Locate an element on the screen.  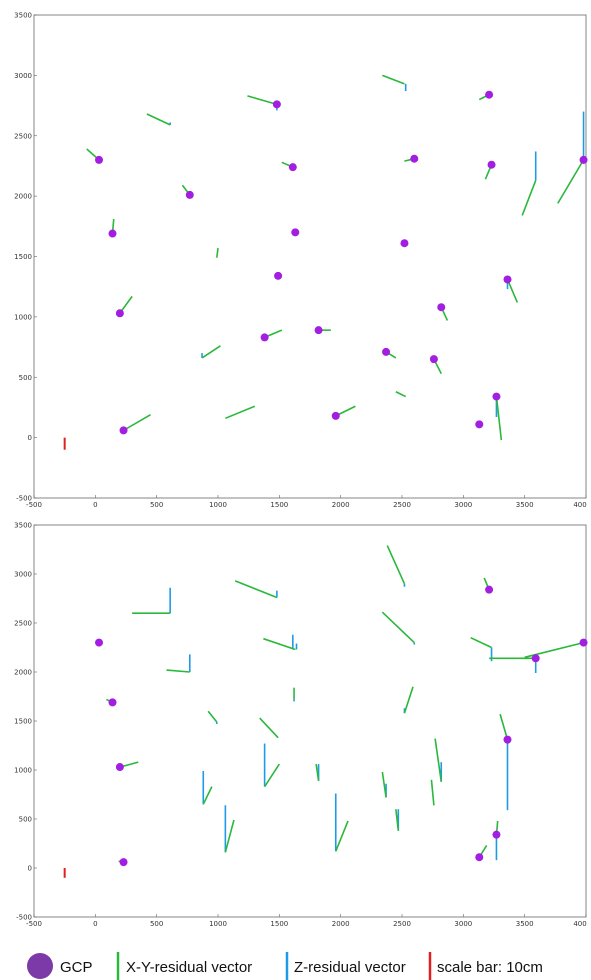
x-tick-label: -500 is located at coordinates (34, 505).